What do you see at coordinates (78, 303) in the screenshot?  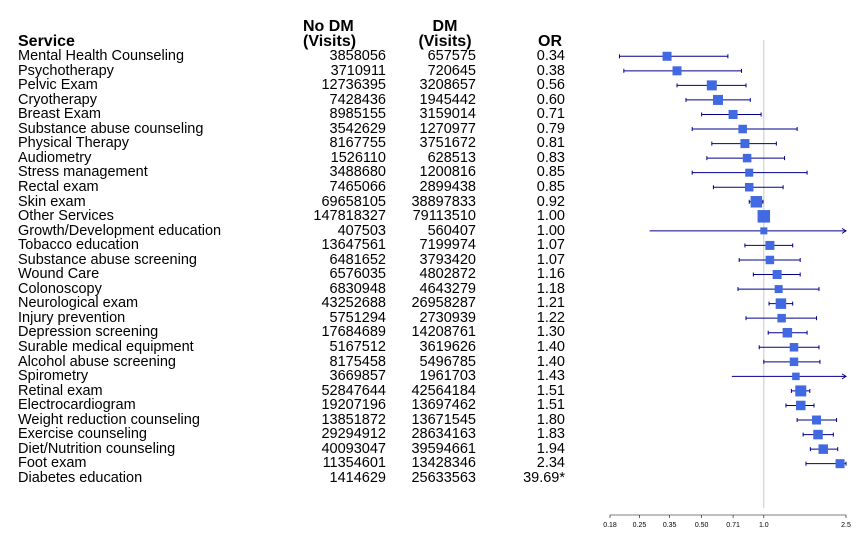 I see `service-name: Neurological exam` at bounding box center [78, 303].